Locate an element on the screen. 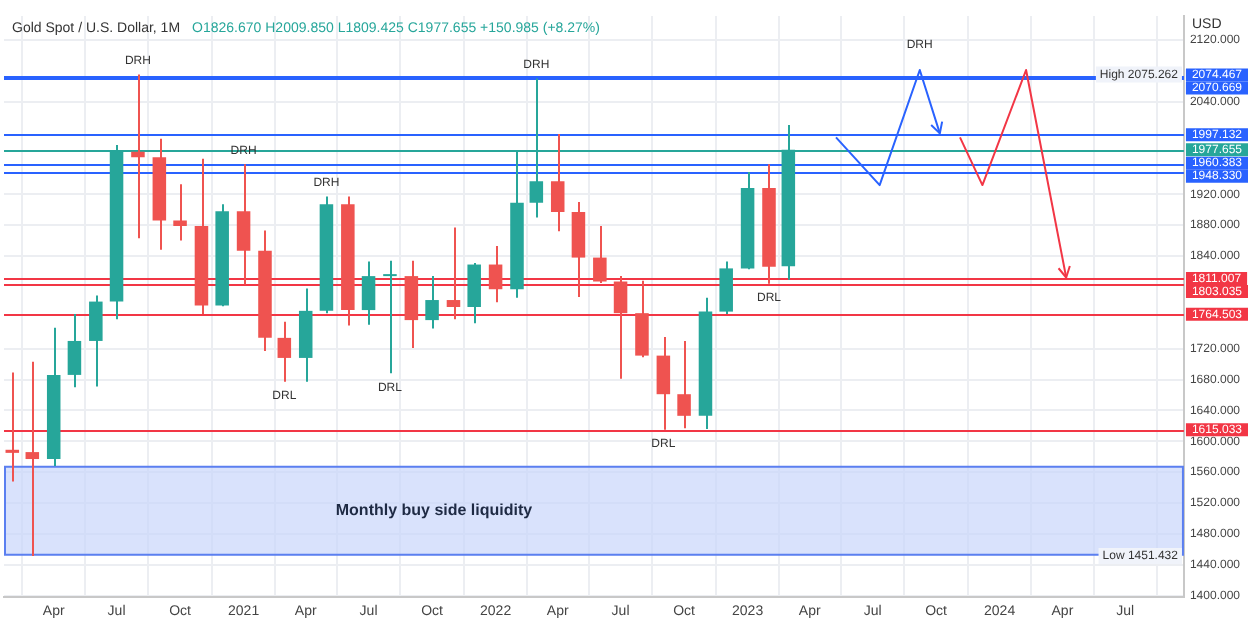  band-label: Monthly buy side liquidity is located at coordinates (434, 510).